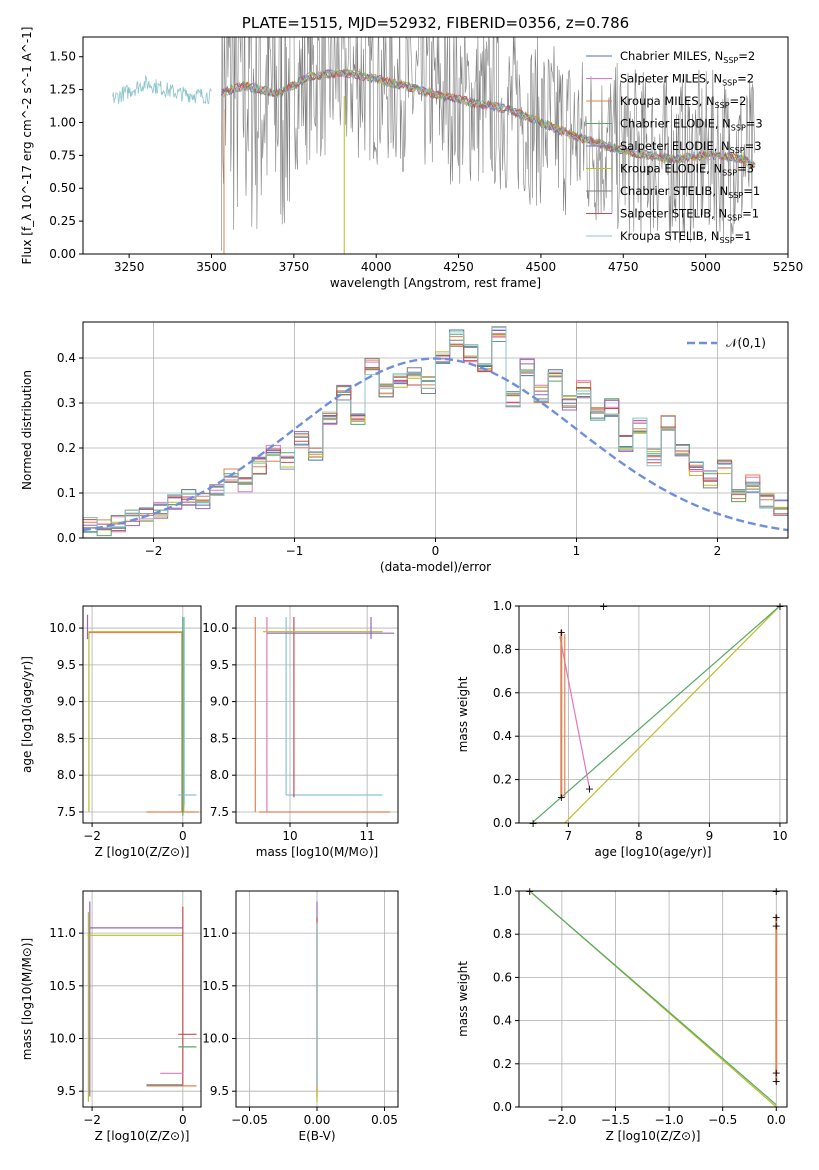  I want to click on x-tick-label: −2.0, so click(561, 1120).